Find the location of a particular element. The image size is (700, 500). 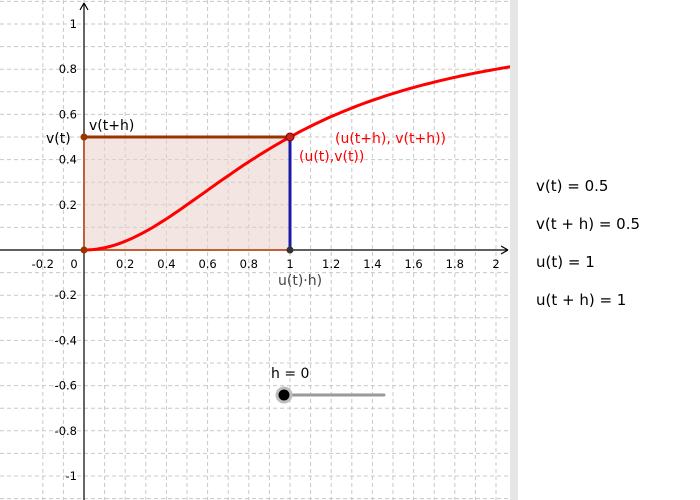

view-divider is located at coordinates (514, 250).